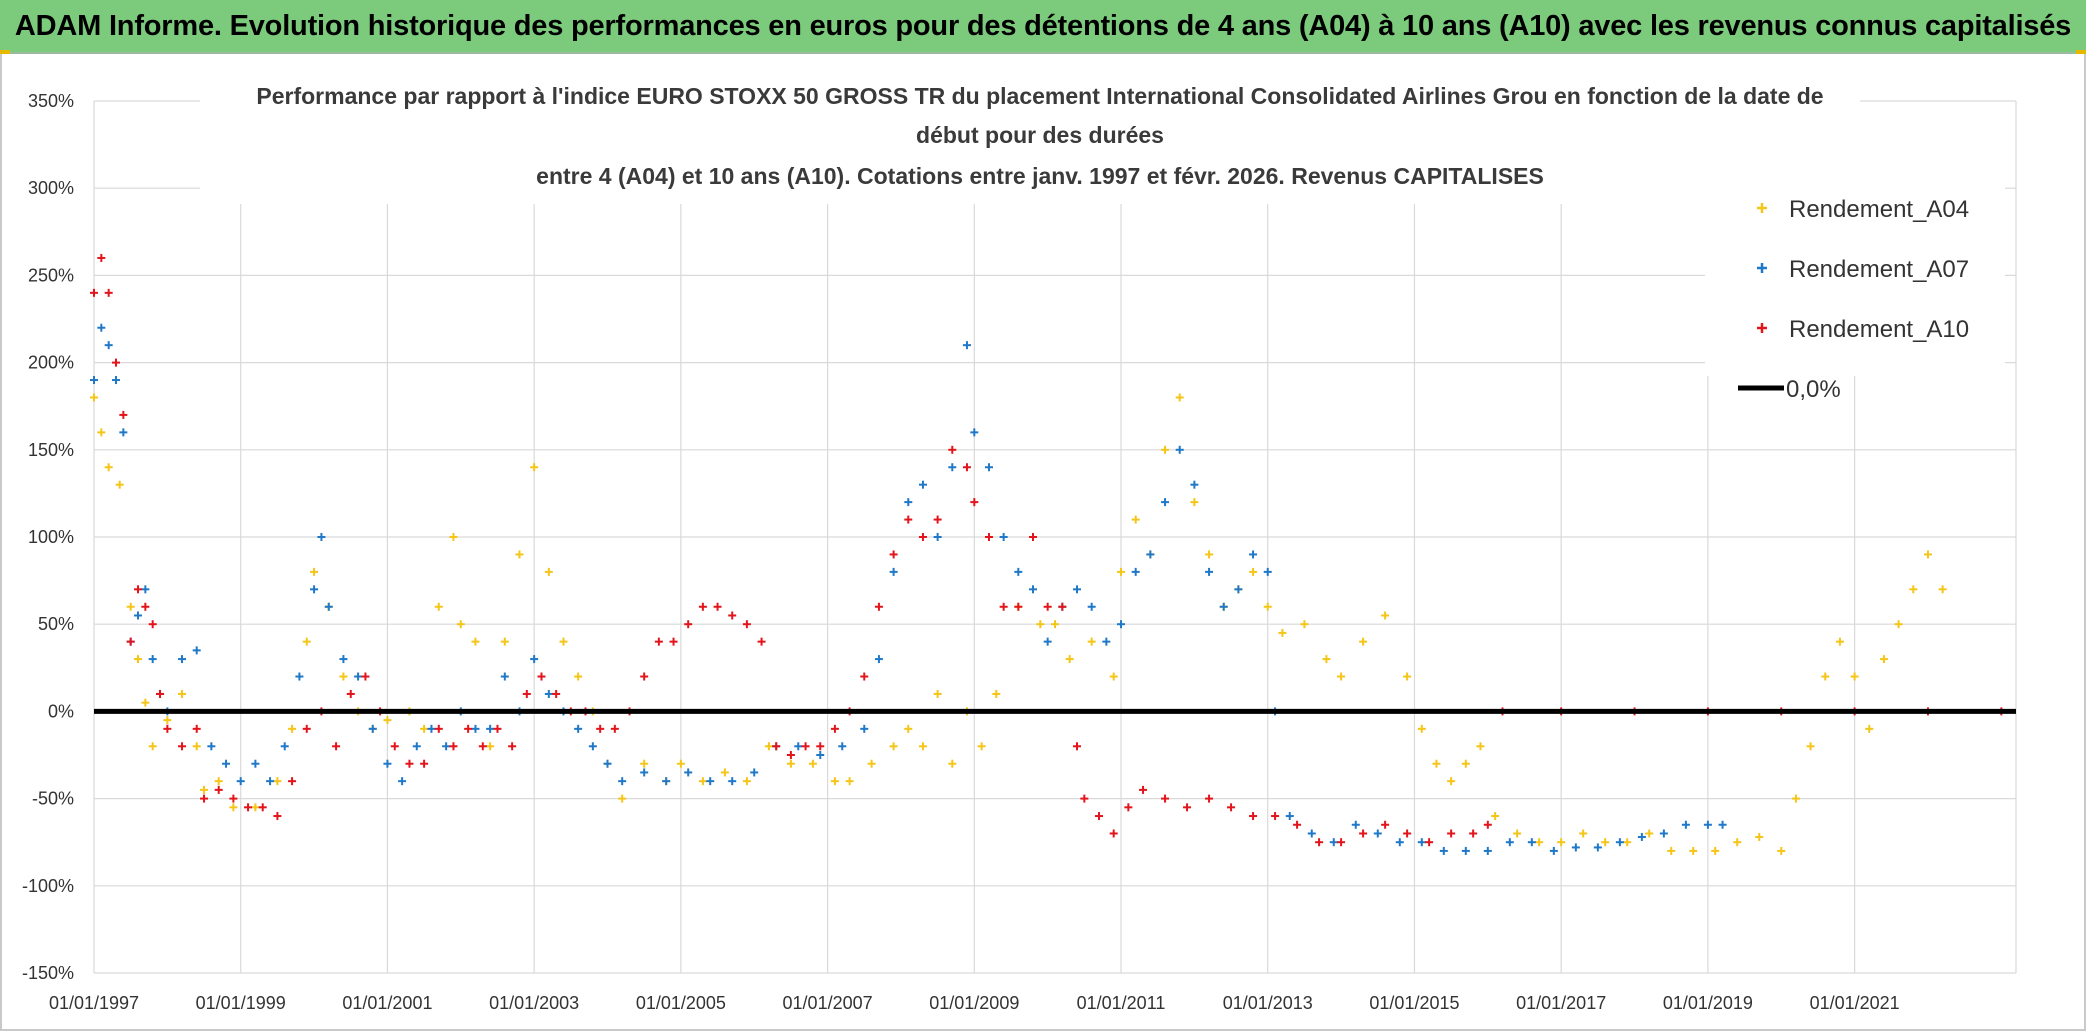  What do you see at coordinates (1879, 209) in the screenshot?
I see `legend-label: Rendement_A04` at bounding box center [1879, 209].